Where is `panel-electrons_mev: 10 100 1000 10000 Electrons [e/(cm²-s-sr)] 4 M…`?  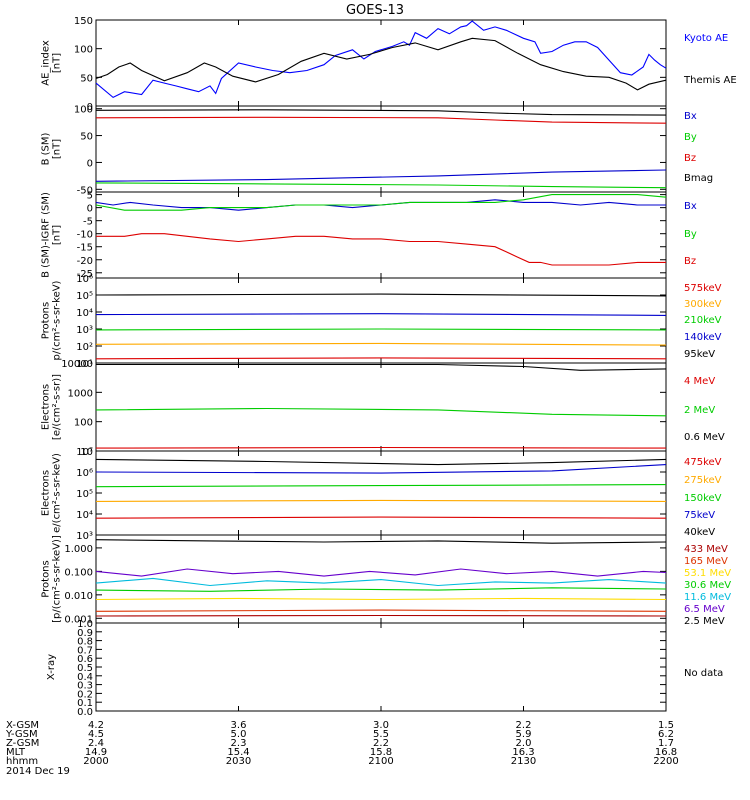
panel-electrons_mev: 10 100 1000 10000 Electrons [e/(cm²-s-sr)] 4 M… is located at coordinates (383, 408).